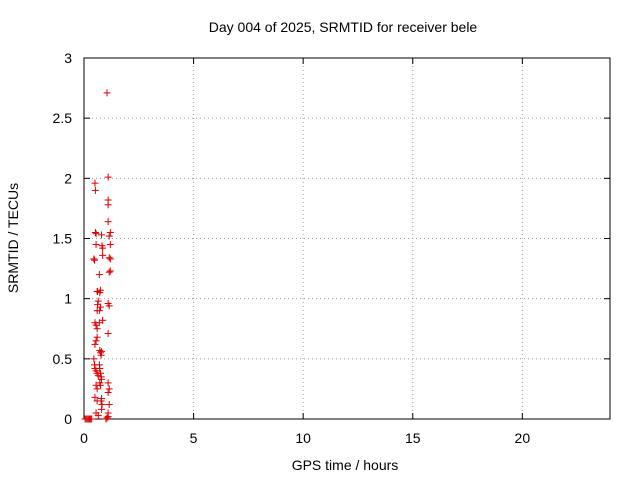 This screenshot has height=480, width=640. Describe the element at coordinates (68, 299) in the screenshot. I see `y-tick-label: 1` at that location.